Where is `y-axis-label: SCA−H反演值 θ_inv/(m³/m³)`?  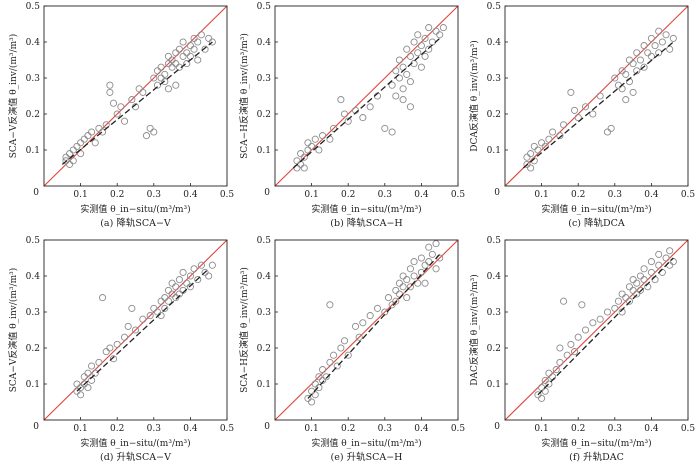
y-axis-label: SCA−H反演值 θ_inv/(m³/m³) is located at coordinates (244, 330).